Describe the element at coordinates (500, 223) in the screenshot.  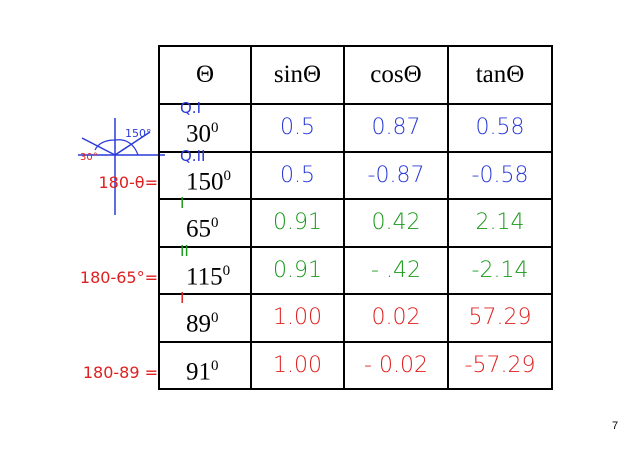
I see `tan-cell: 2.14` at that location.